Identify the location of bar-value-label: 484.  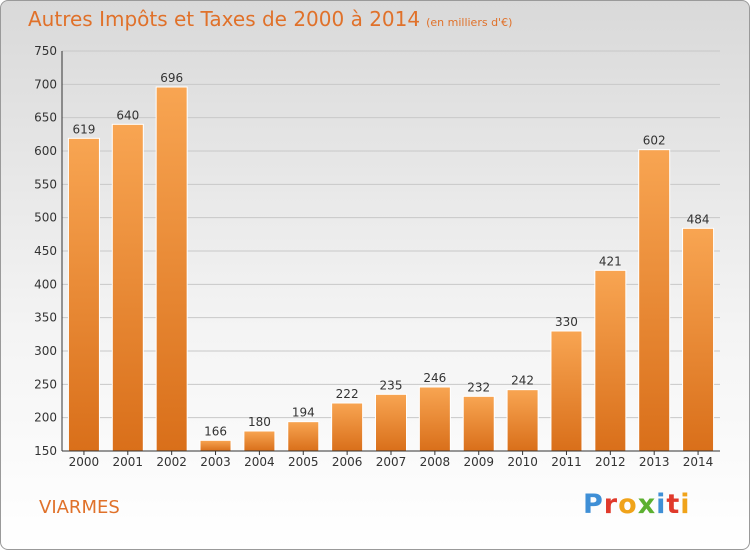
(698, 219).